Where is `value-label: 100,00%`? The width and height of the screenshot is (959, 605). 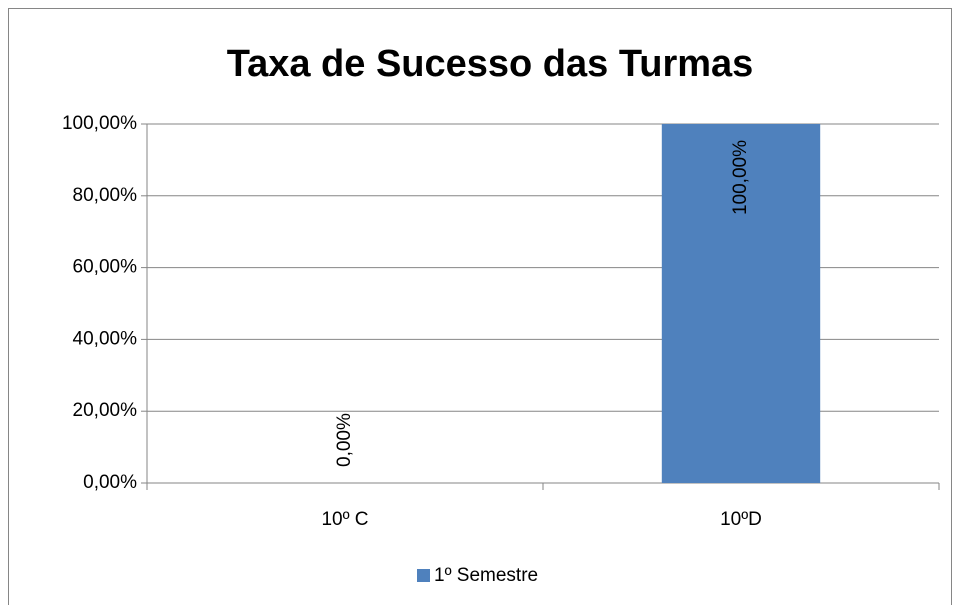
value-label: 100,00% is located at coordinates (740, 177).